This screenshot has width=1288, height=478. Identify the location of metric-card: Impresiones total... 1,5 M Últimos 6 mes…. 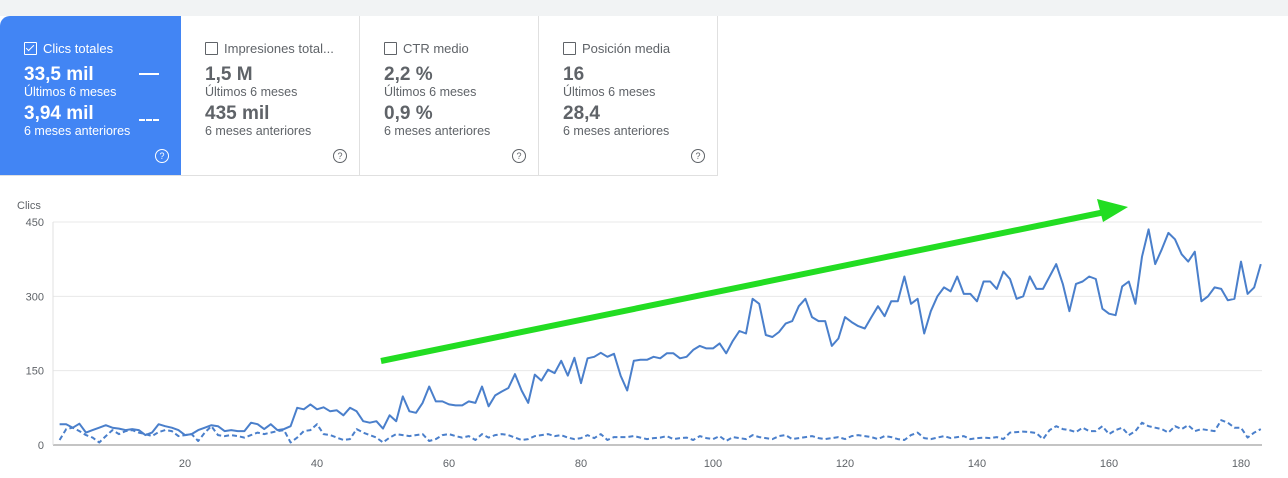
(270, 95).